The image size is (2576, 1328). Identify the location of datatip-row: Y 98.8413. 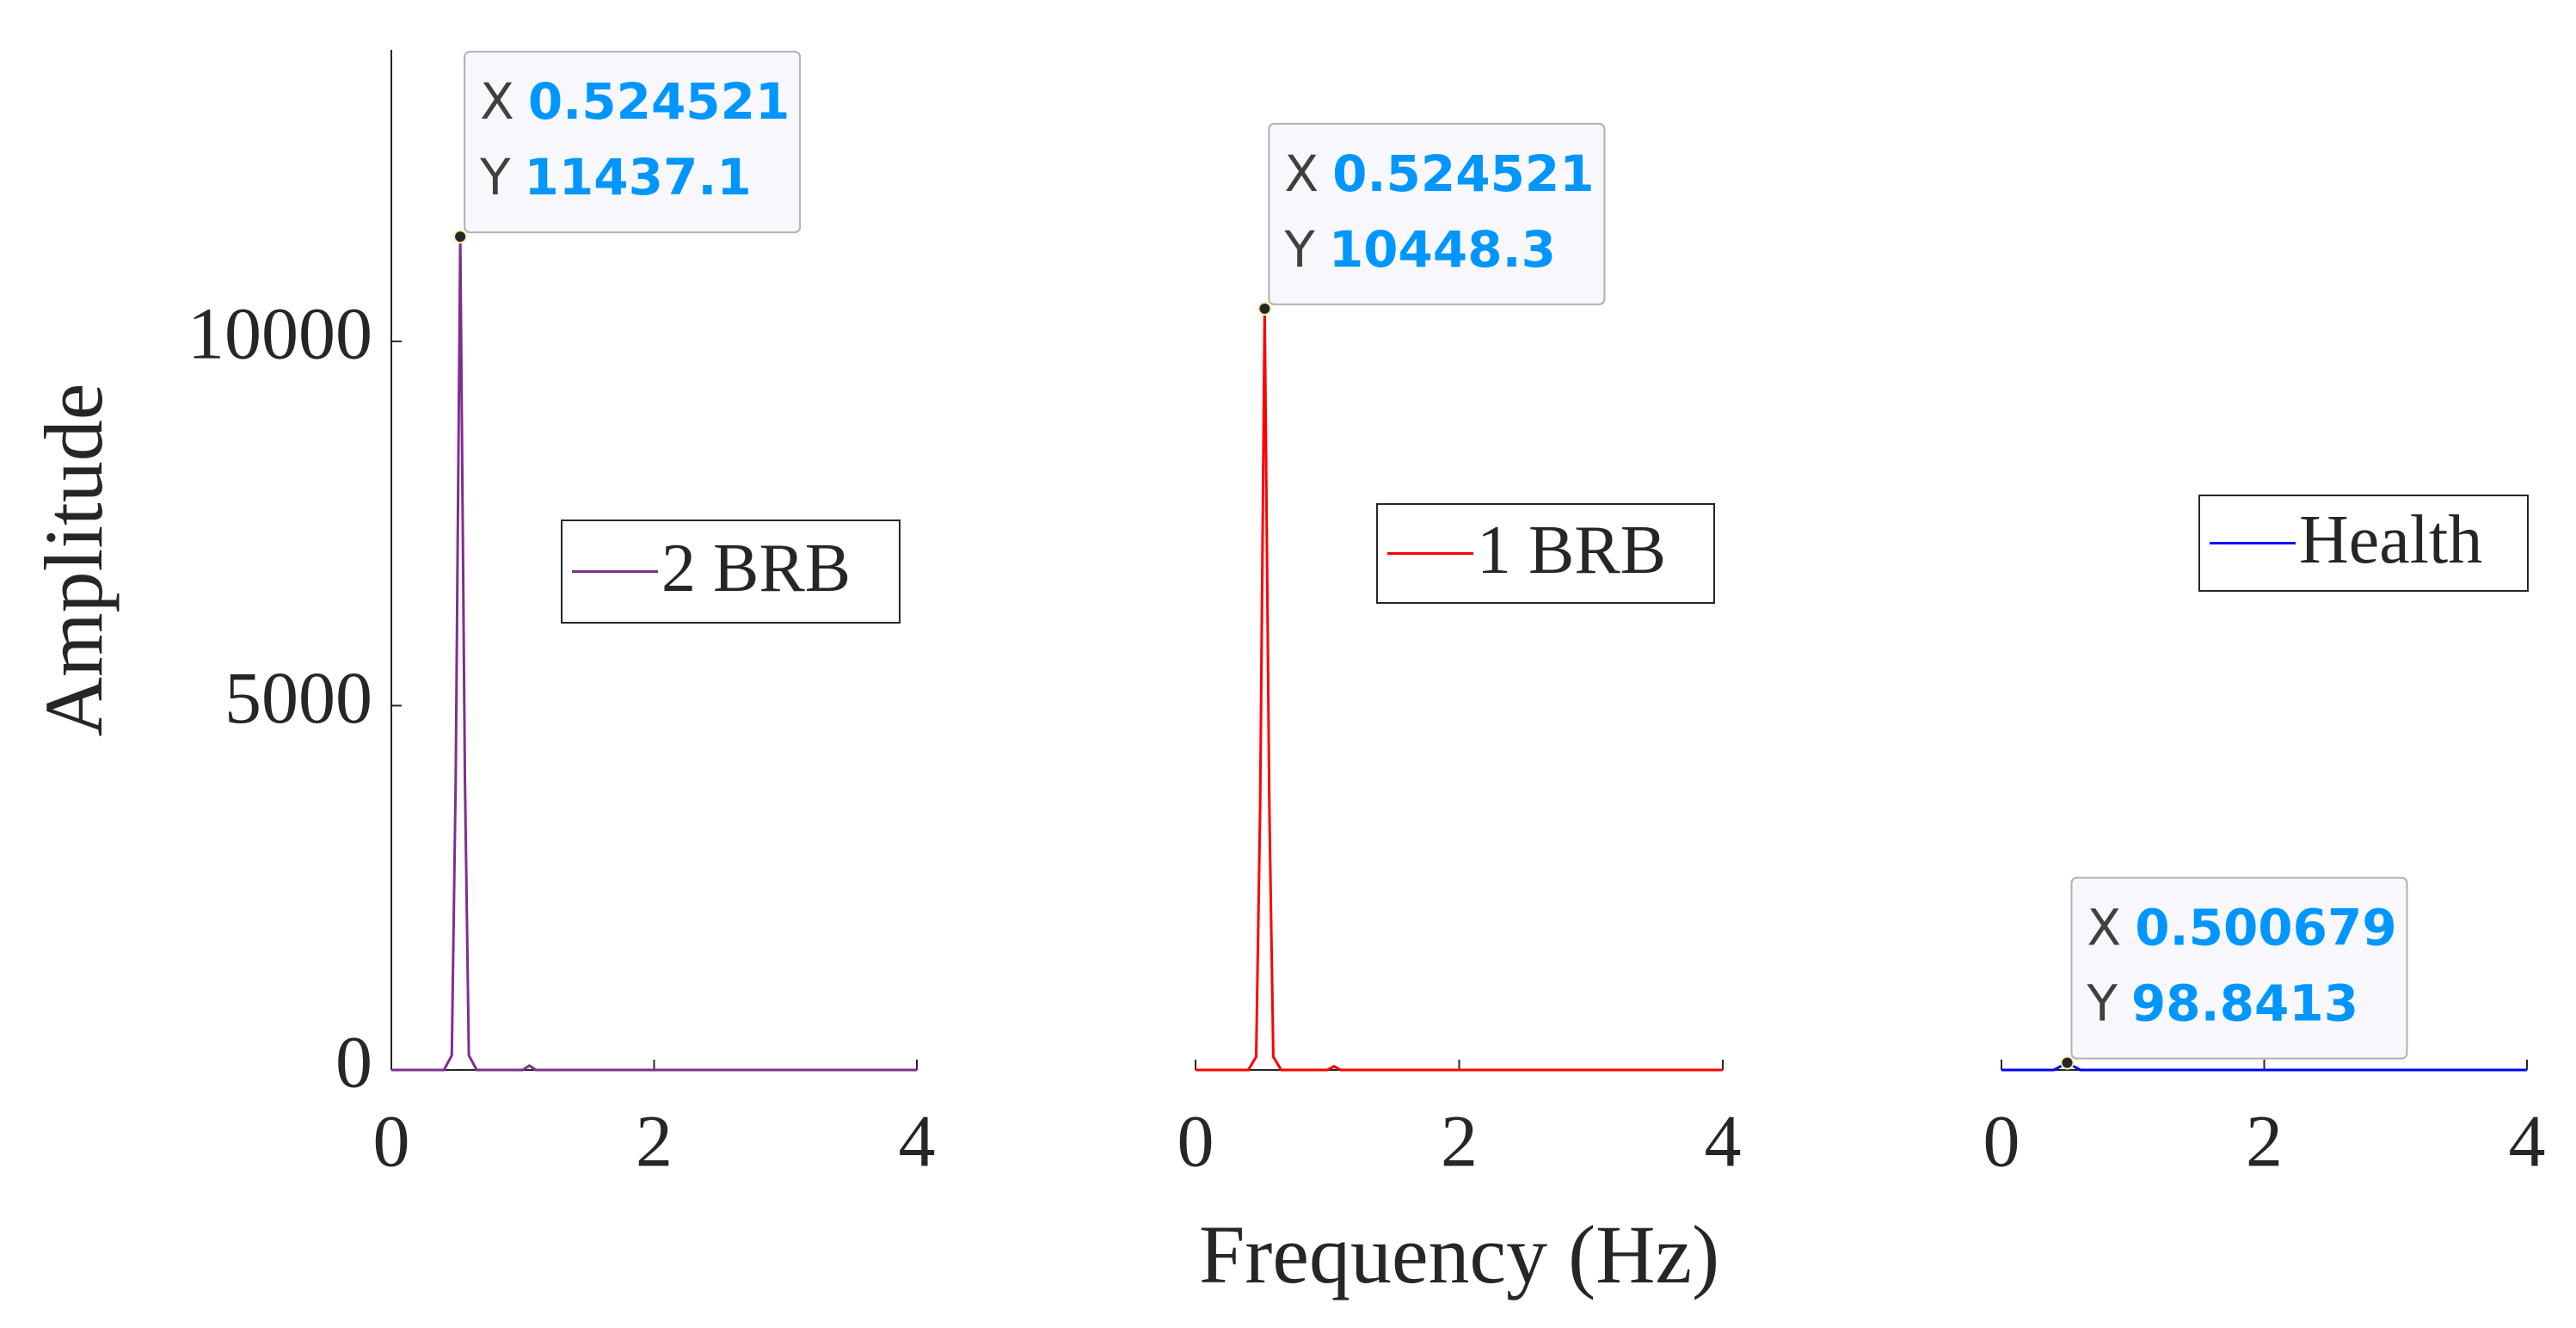
(2222, 1003).